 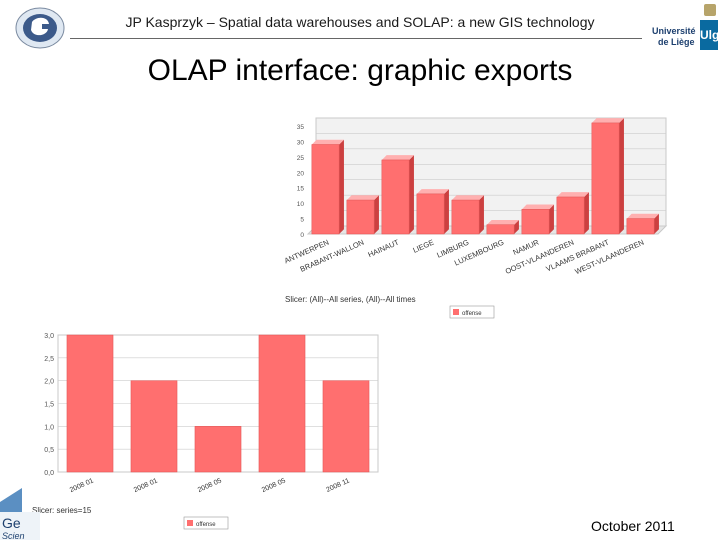 I want to click on y-tick-label: 0,5, so click(x=49, y=450).